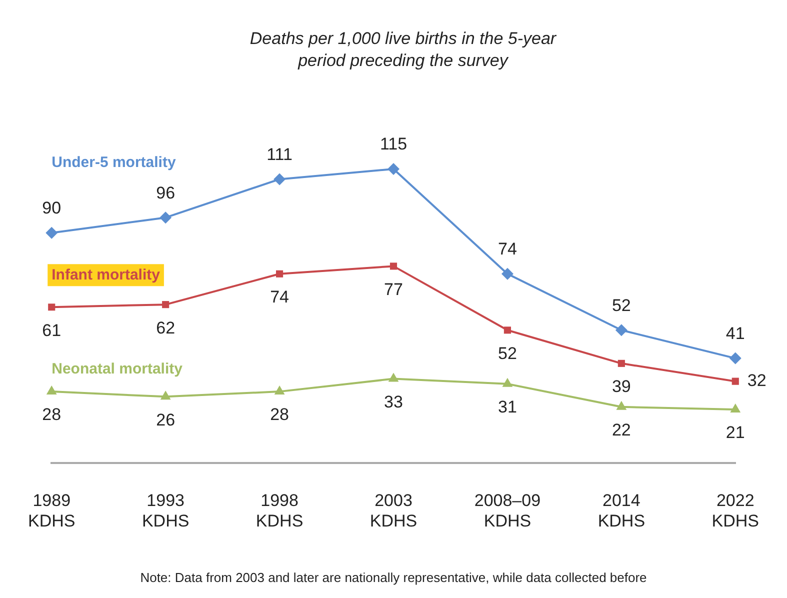 This screenshot has width=787, height=598. Describe the element at coordinates (52, 510) in the screenshot. I see `x-tick-label: 1989 KDHS` at that location.